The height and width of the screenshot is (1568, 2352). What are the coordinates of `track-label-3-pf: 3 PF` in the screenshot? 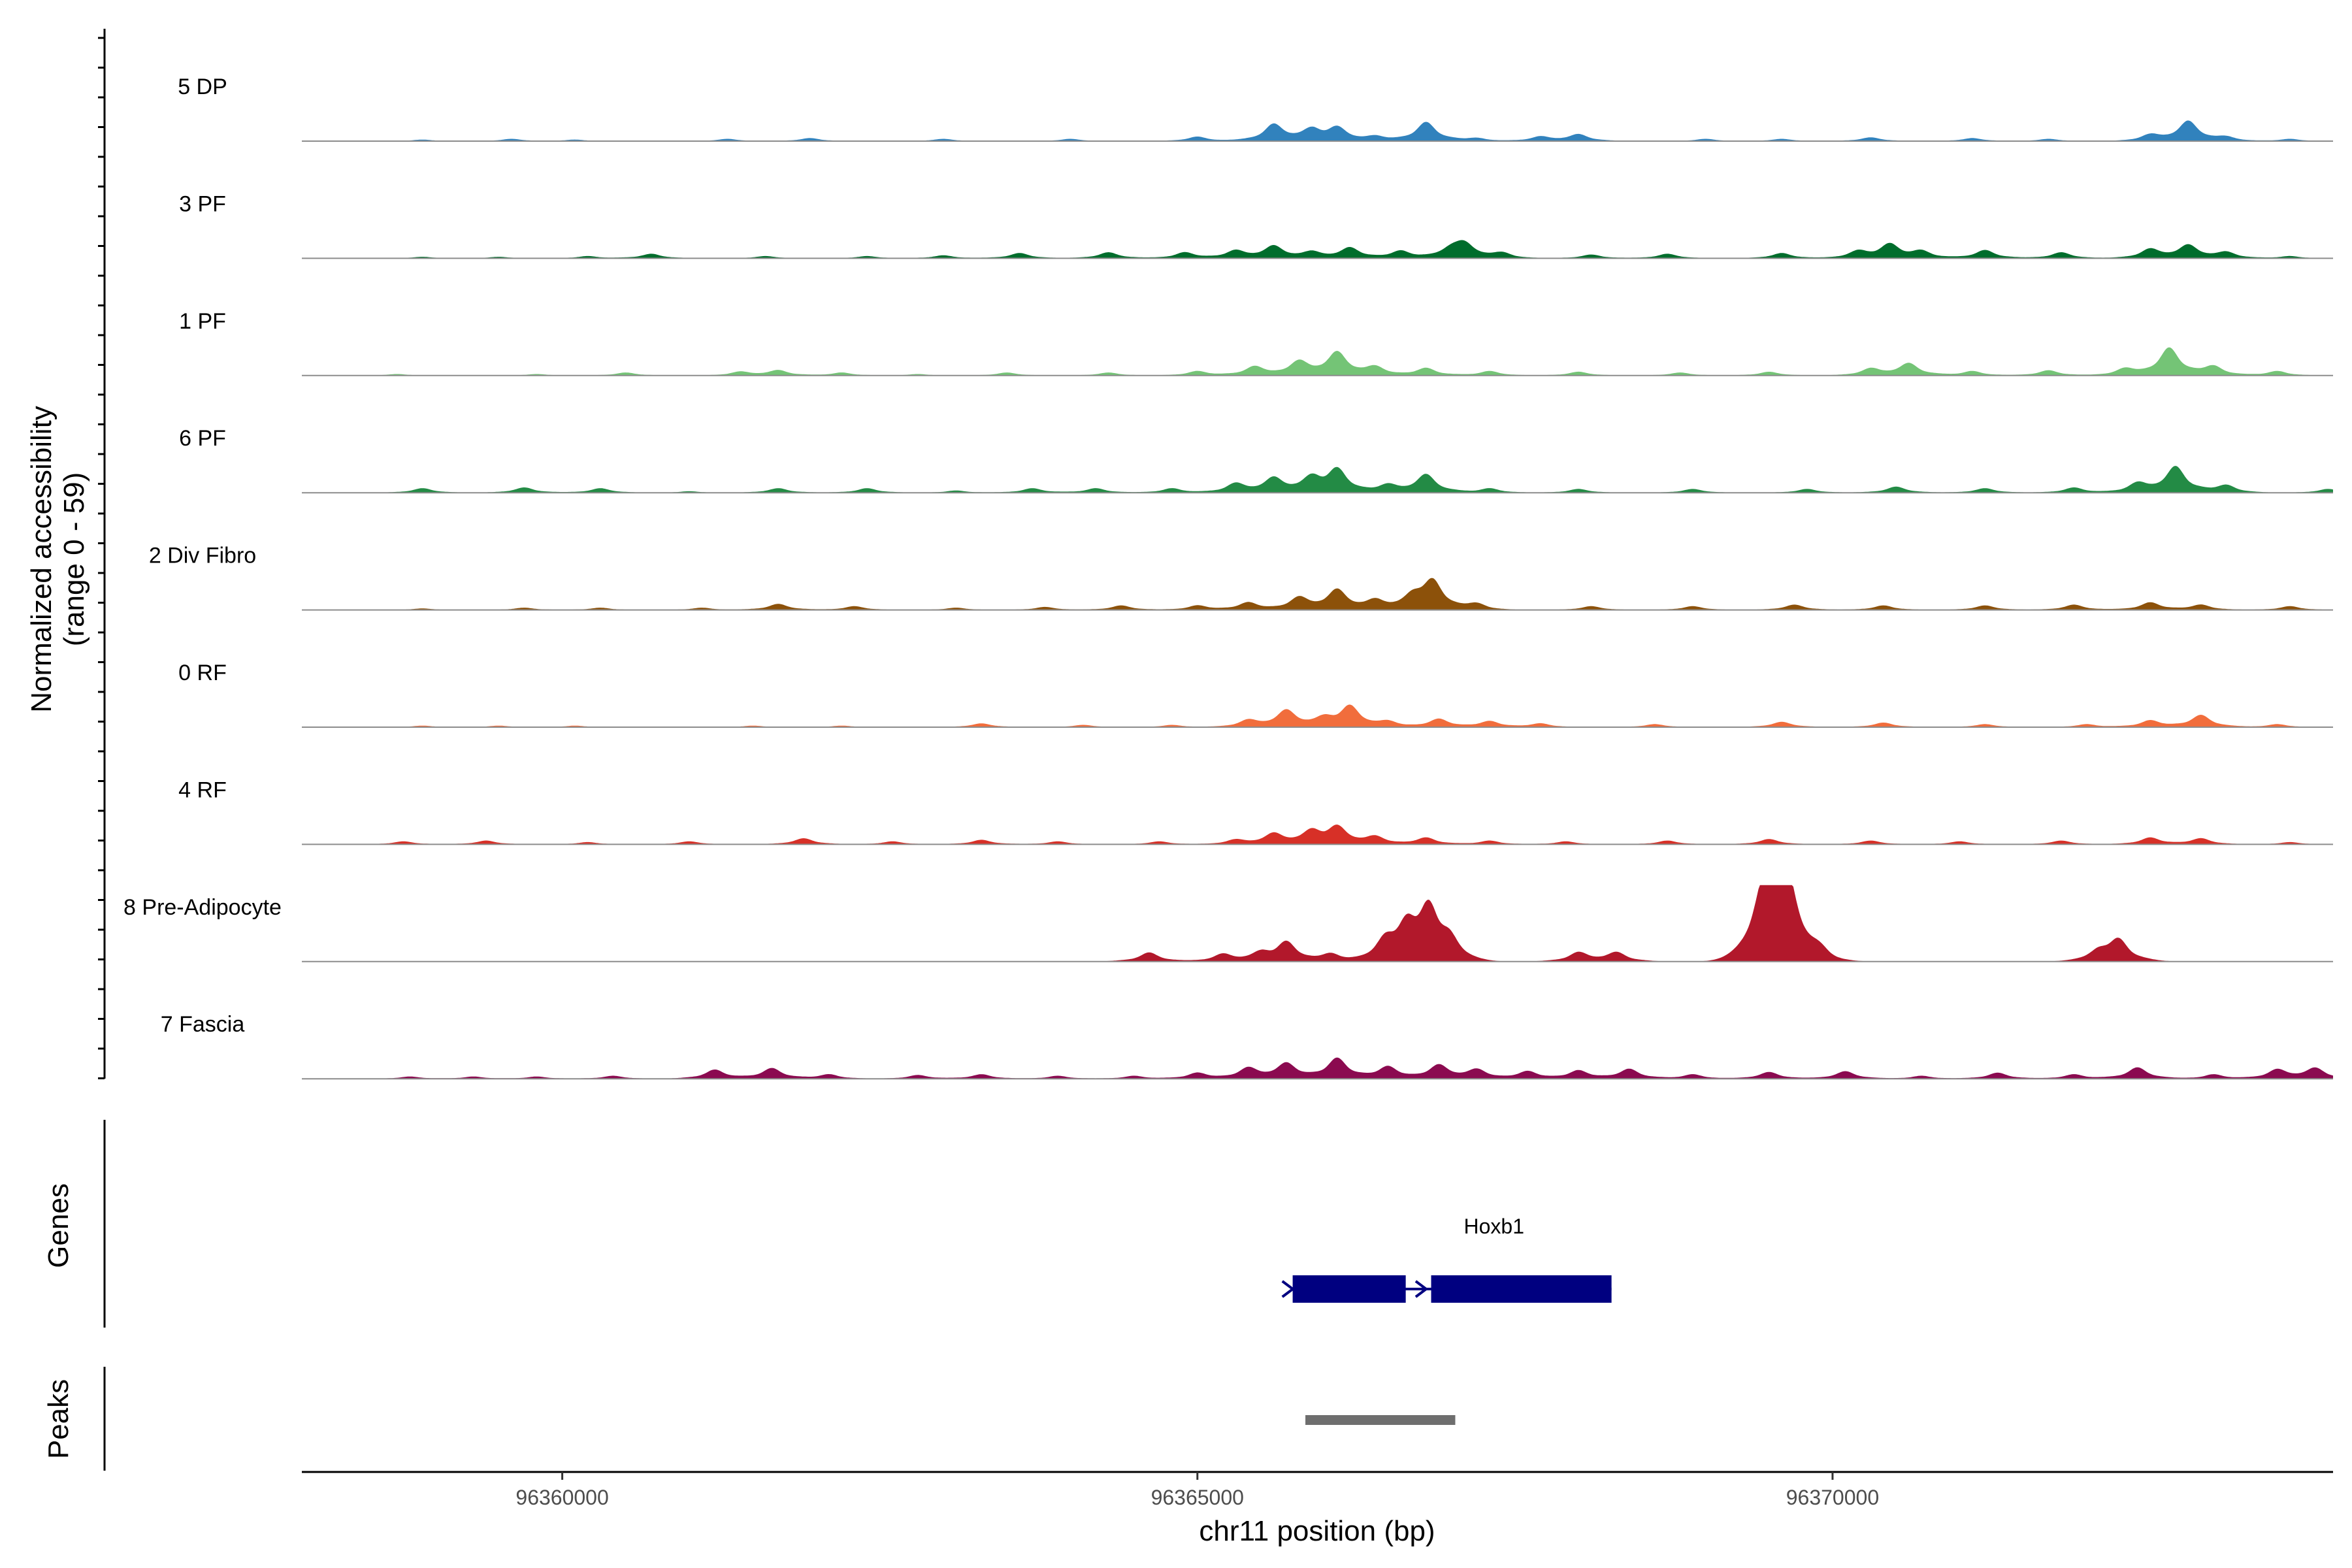 It's located at (202, 203).